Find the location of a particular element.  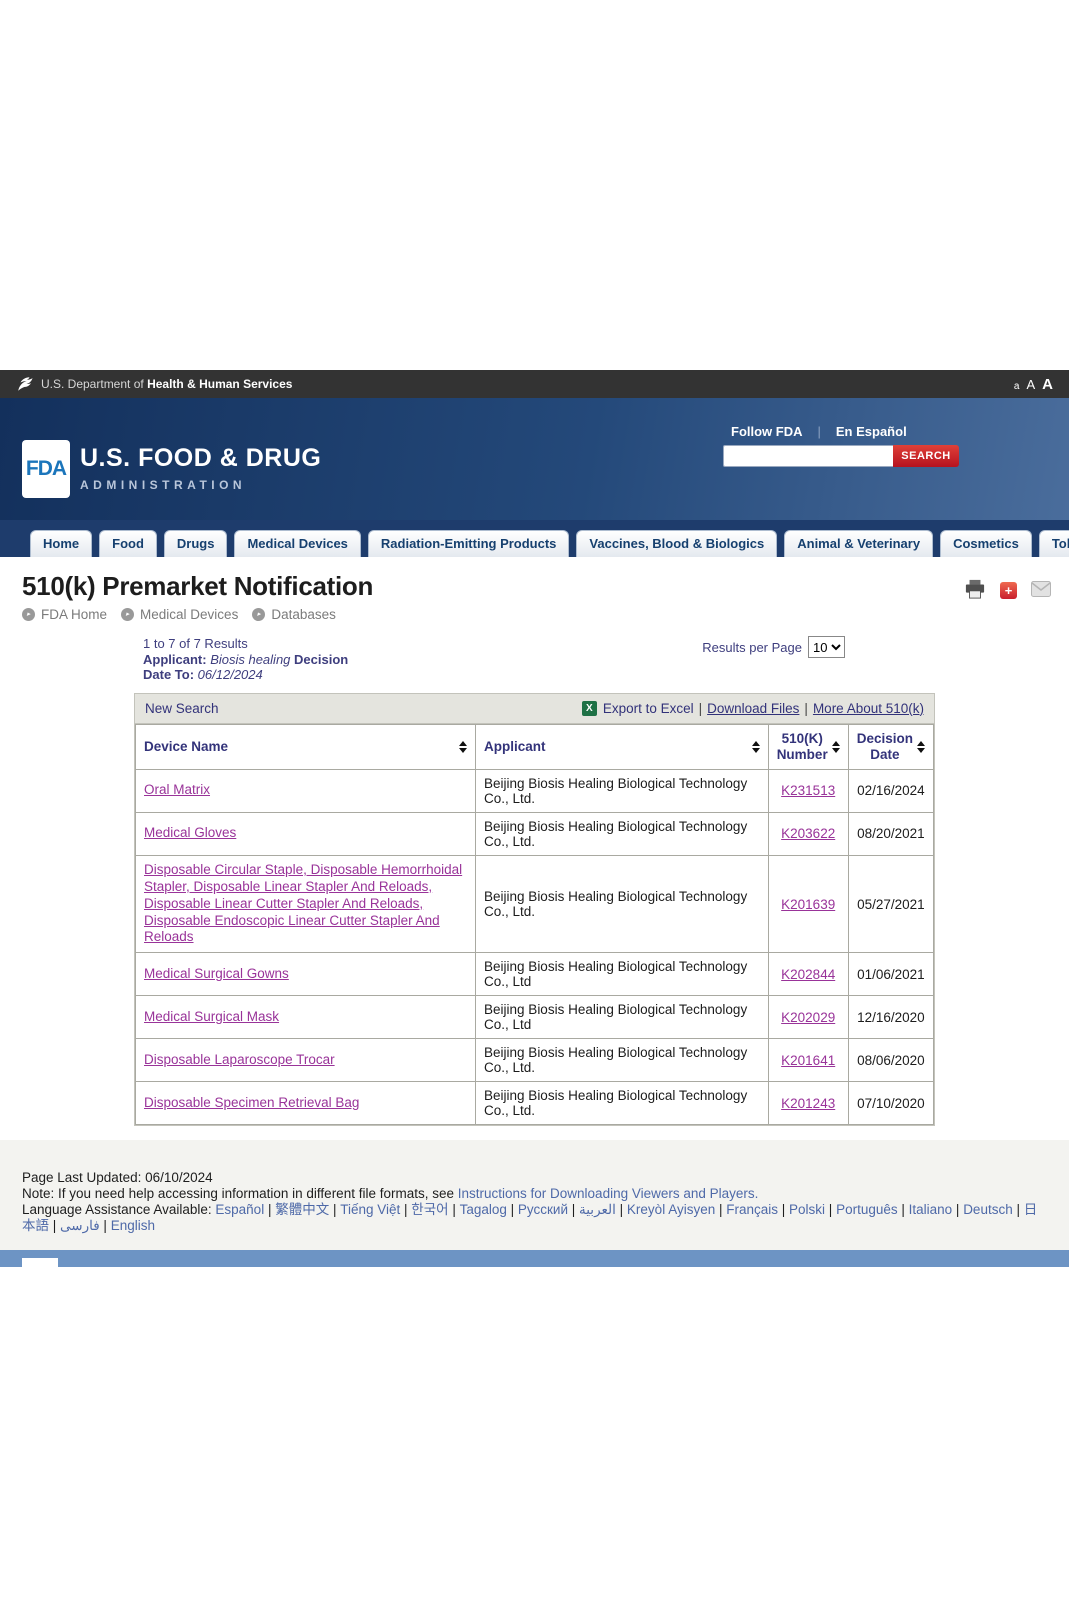

breadcrumb-label: FDA Home is located at coordinates (74, 614).